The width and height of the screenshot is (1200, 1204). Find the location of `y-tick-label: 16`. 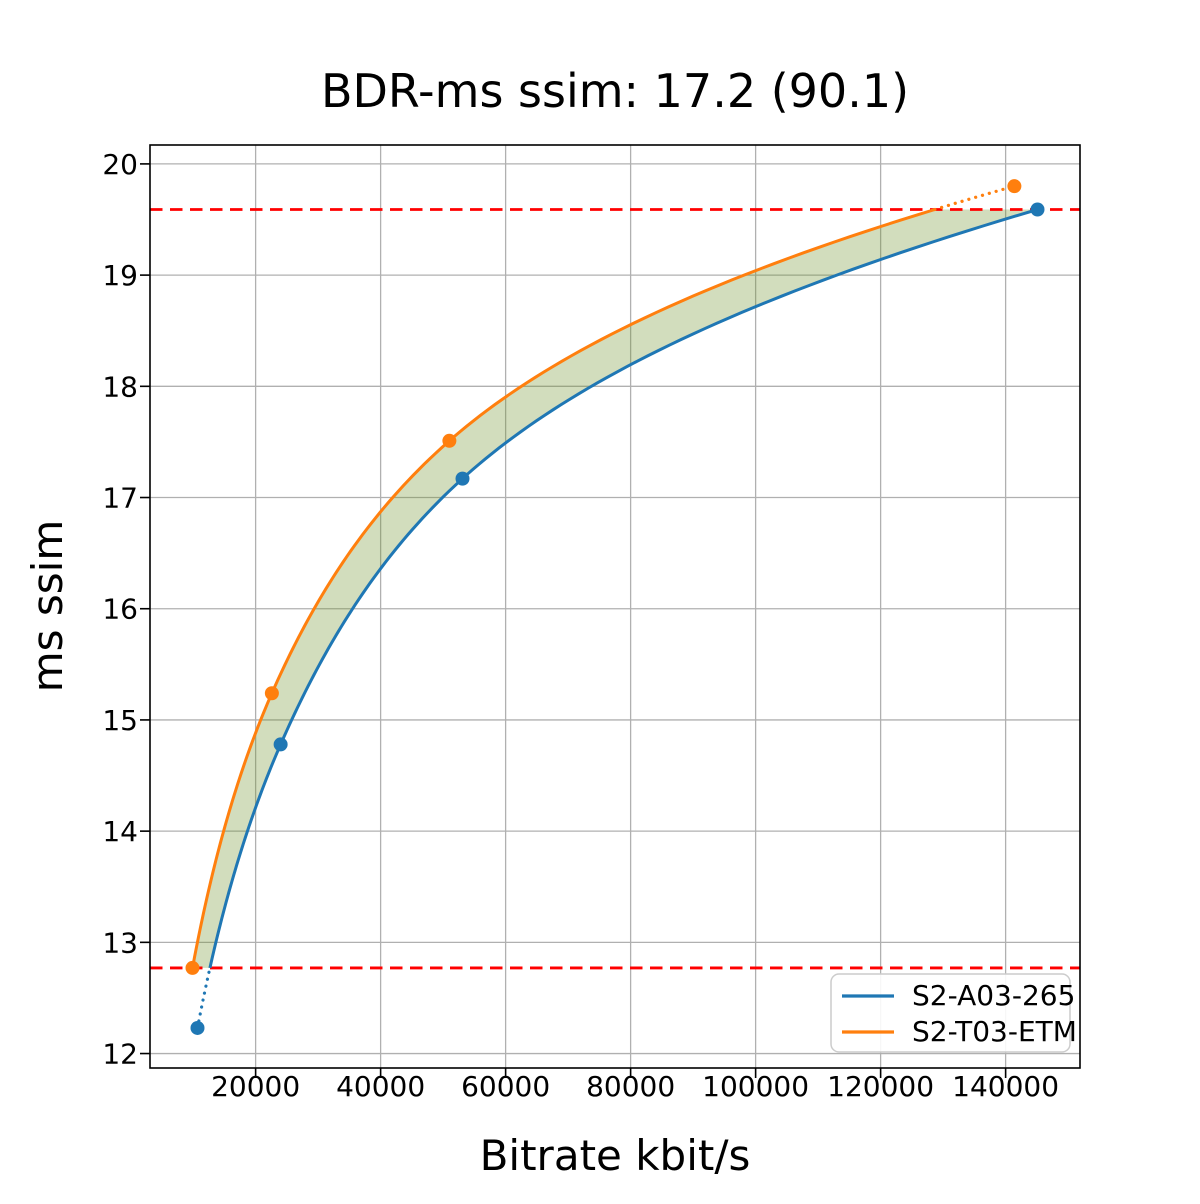

y-tick-label: 16 is located at coordinates (120, 609).